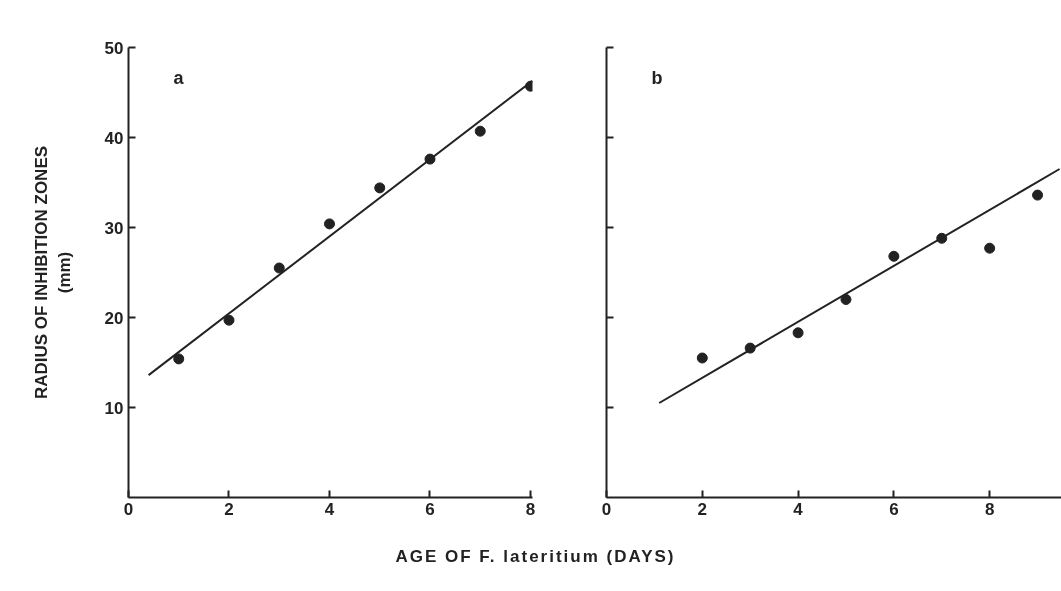  I want to click on y-tick-label: 50, so click(114, 48).